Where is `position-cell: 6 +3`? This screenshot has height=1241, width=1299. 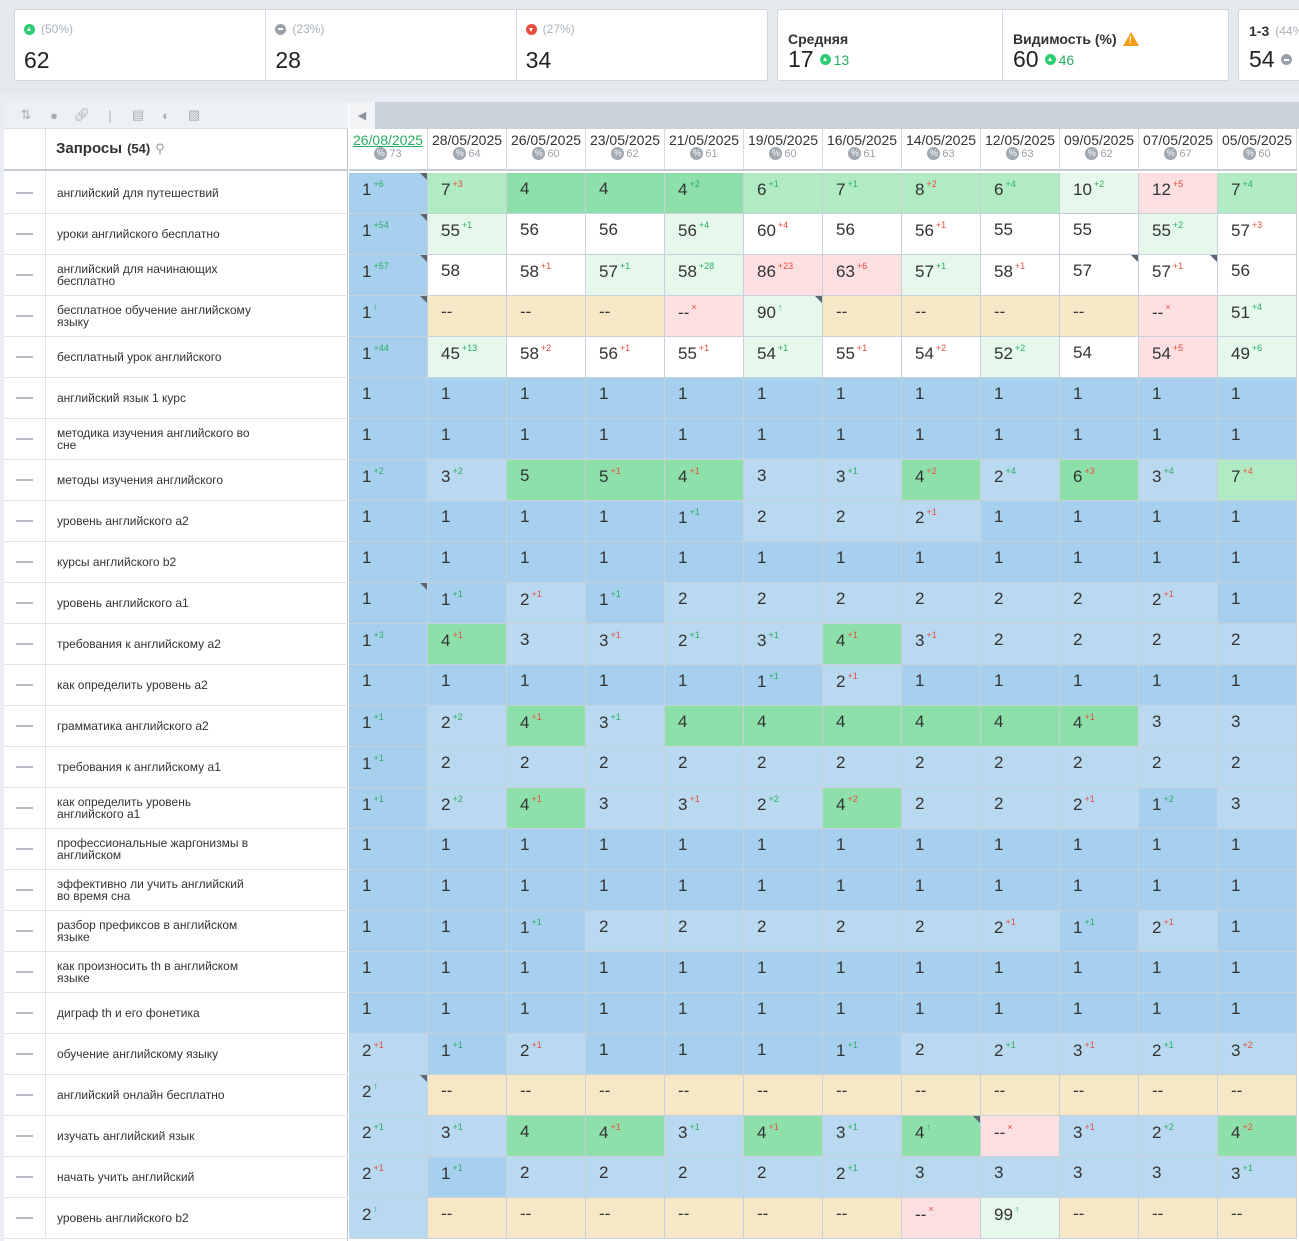 position-cell: 6 +3 is located at coordinates (1099, 480).